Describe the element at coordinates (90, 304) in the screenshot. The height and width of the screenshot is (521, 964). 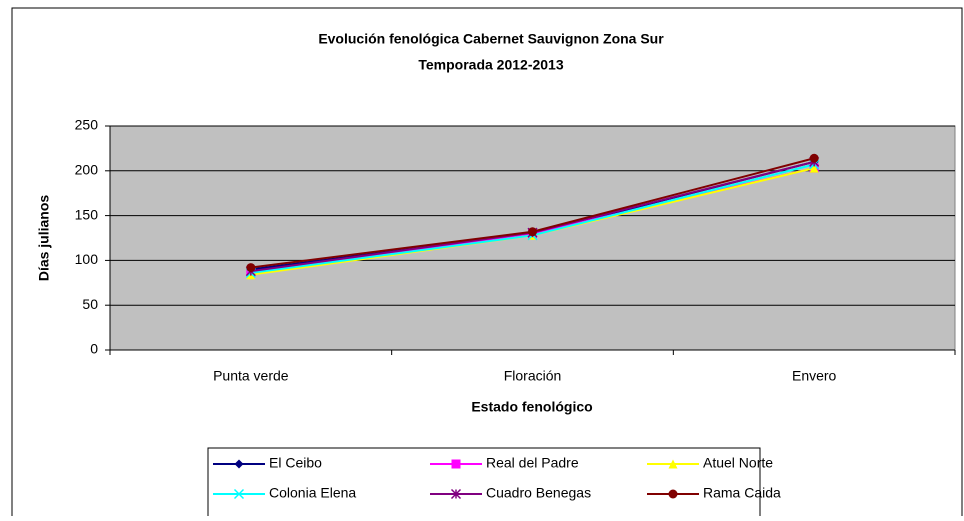
I see `y-tick-label: 50` at that location.